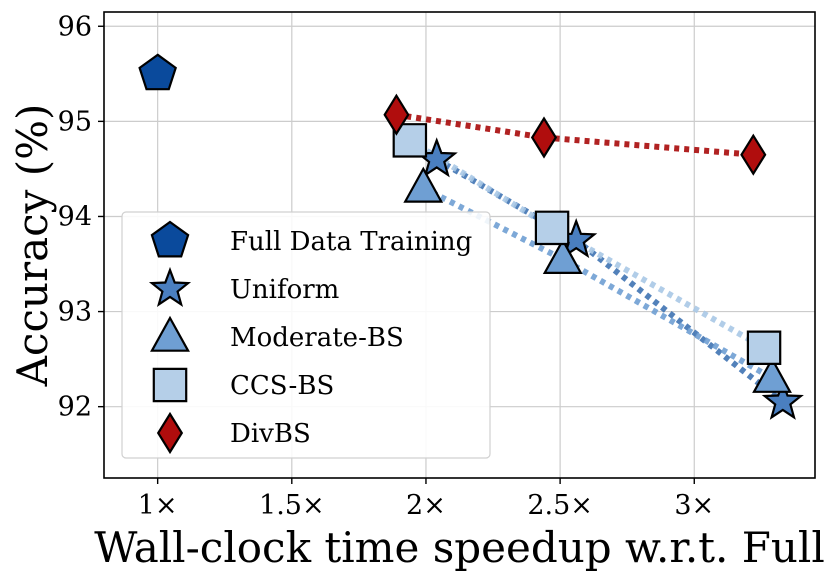  Describe the element at coordinates (75, 312) in the screenshot. I see `y-tick-label: 93` at that location.